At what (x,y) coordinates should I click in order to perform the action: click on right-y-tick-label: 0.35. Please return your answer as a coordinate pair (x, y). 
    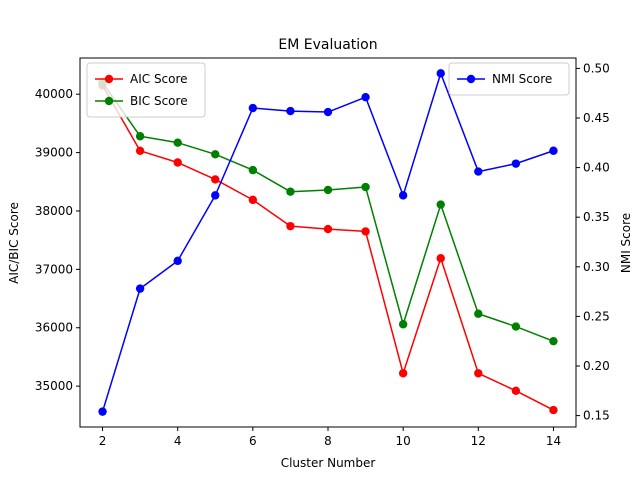
    Looking at the image, I should click on (596, 217).